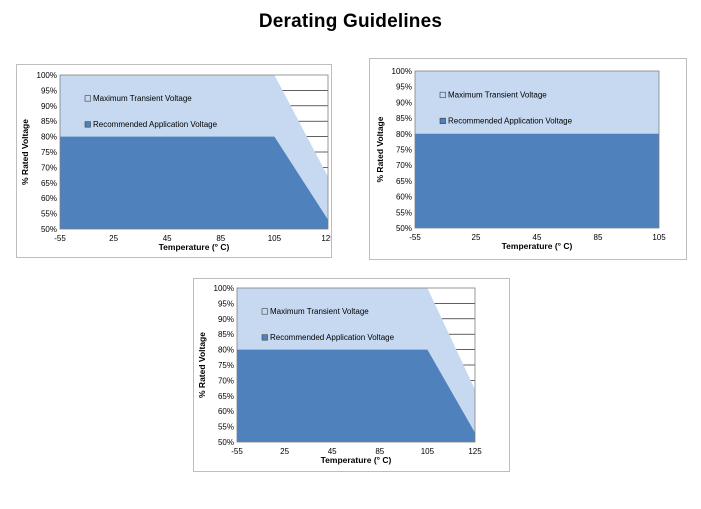 The image size is (701, 509). What do you see at coordinates (350, 21) in the screenshot?
I see `page-title: Derating Guidelines` at bounding box center [350, 21].